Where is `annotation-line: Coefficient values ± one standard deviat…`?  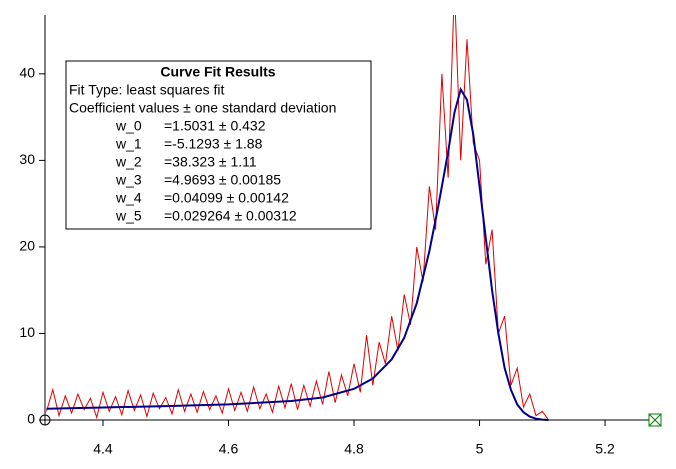
annotation-line: Coefficient values ± one standard deviat… is located at coordinates (202, 108).